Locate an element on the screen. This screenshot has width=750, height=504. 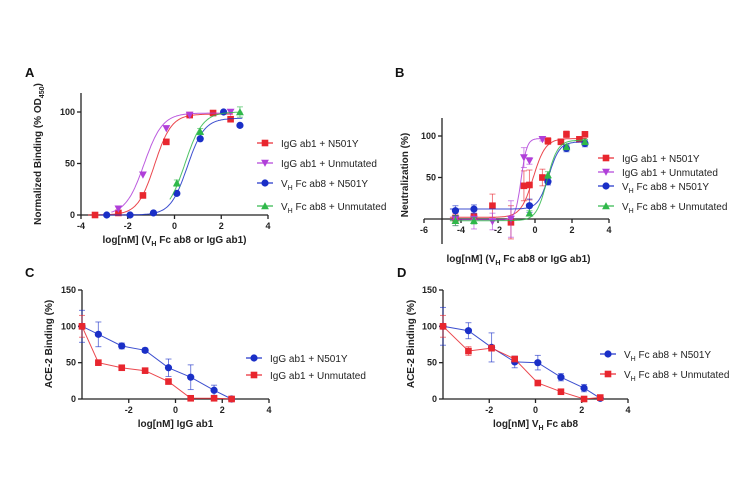
legend-label: IgG ab1 + N501Y is located at coordinates (320, 144).